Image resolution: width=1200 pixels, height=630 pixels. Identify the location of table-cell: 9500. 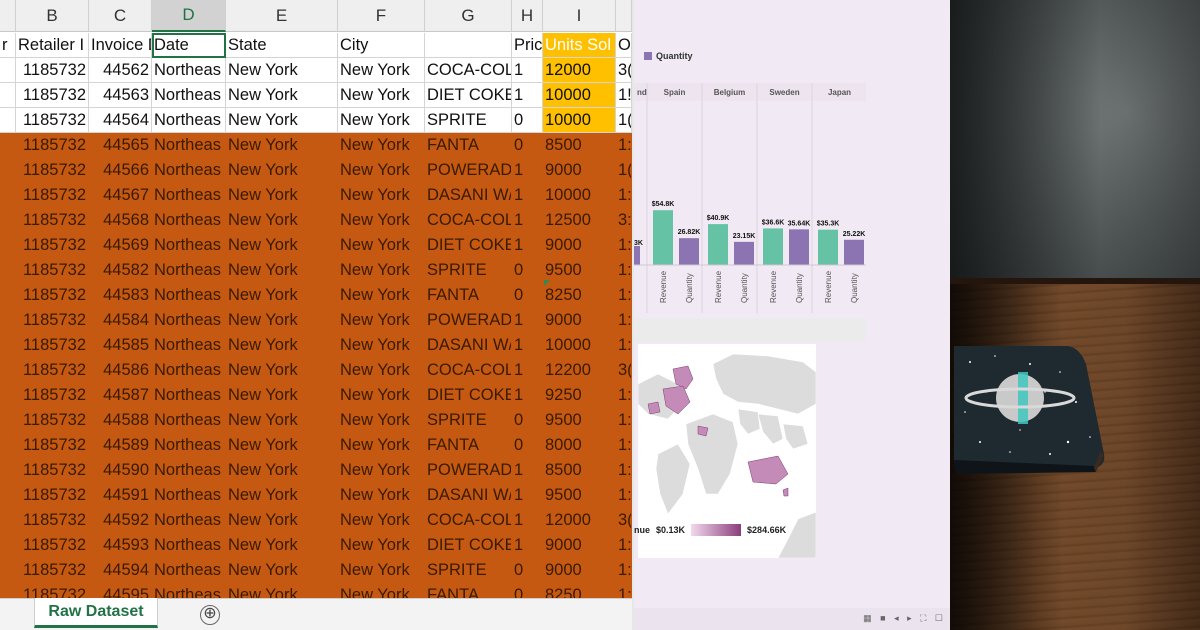
(563, 270).